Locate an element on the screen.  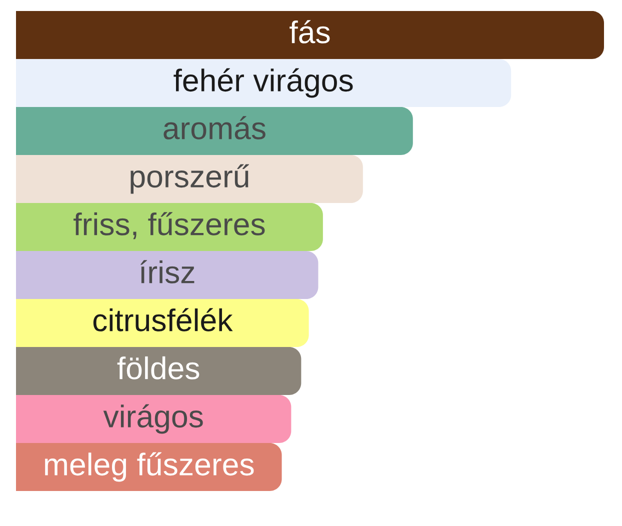
y-tick-label: citrusfélék is located at coordinates (163, 320).